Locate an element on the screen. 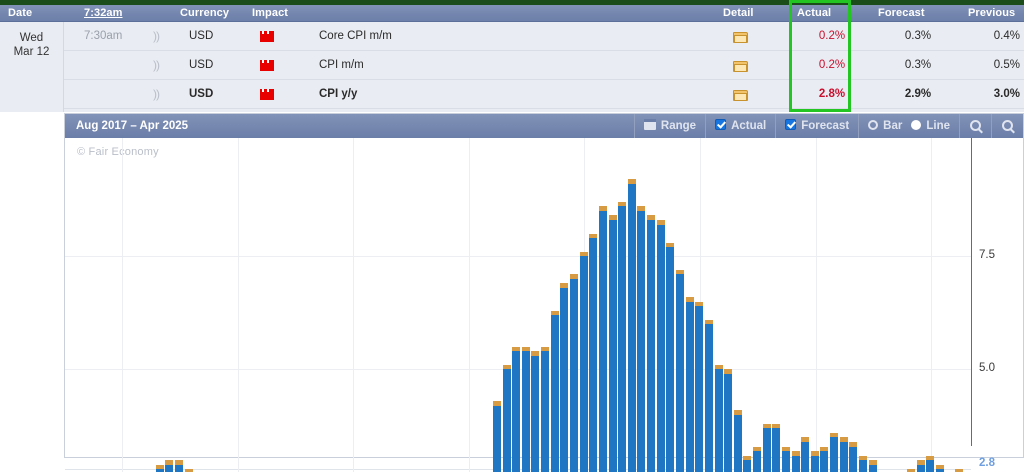  actual-checkbox: Actual is located at coordinates (740, 126).